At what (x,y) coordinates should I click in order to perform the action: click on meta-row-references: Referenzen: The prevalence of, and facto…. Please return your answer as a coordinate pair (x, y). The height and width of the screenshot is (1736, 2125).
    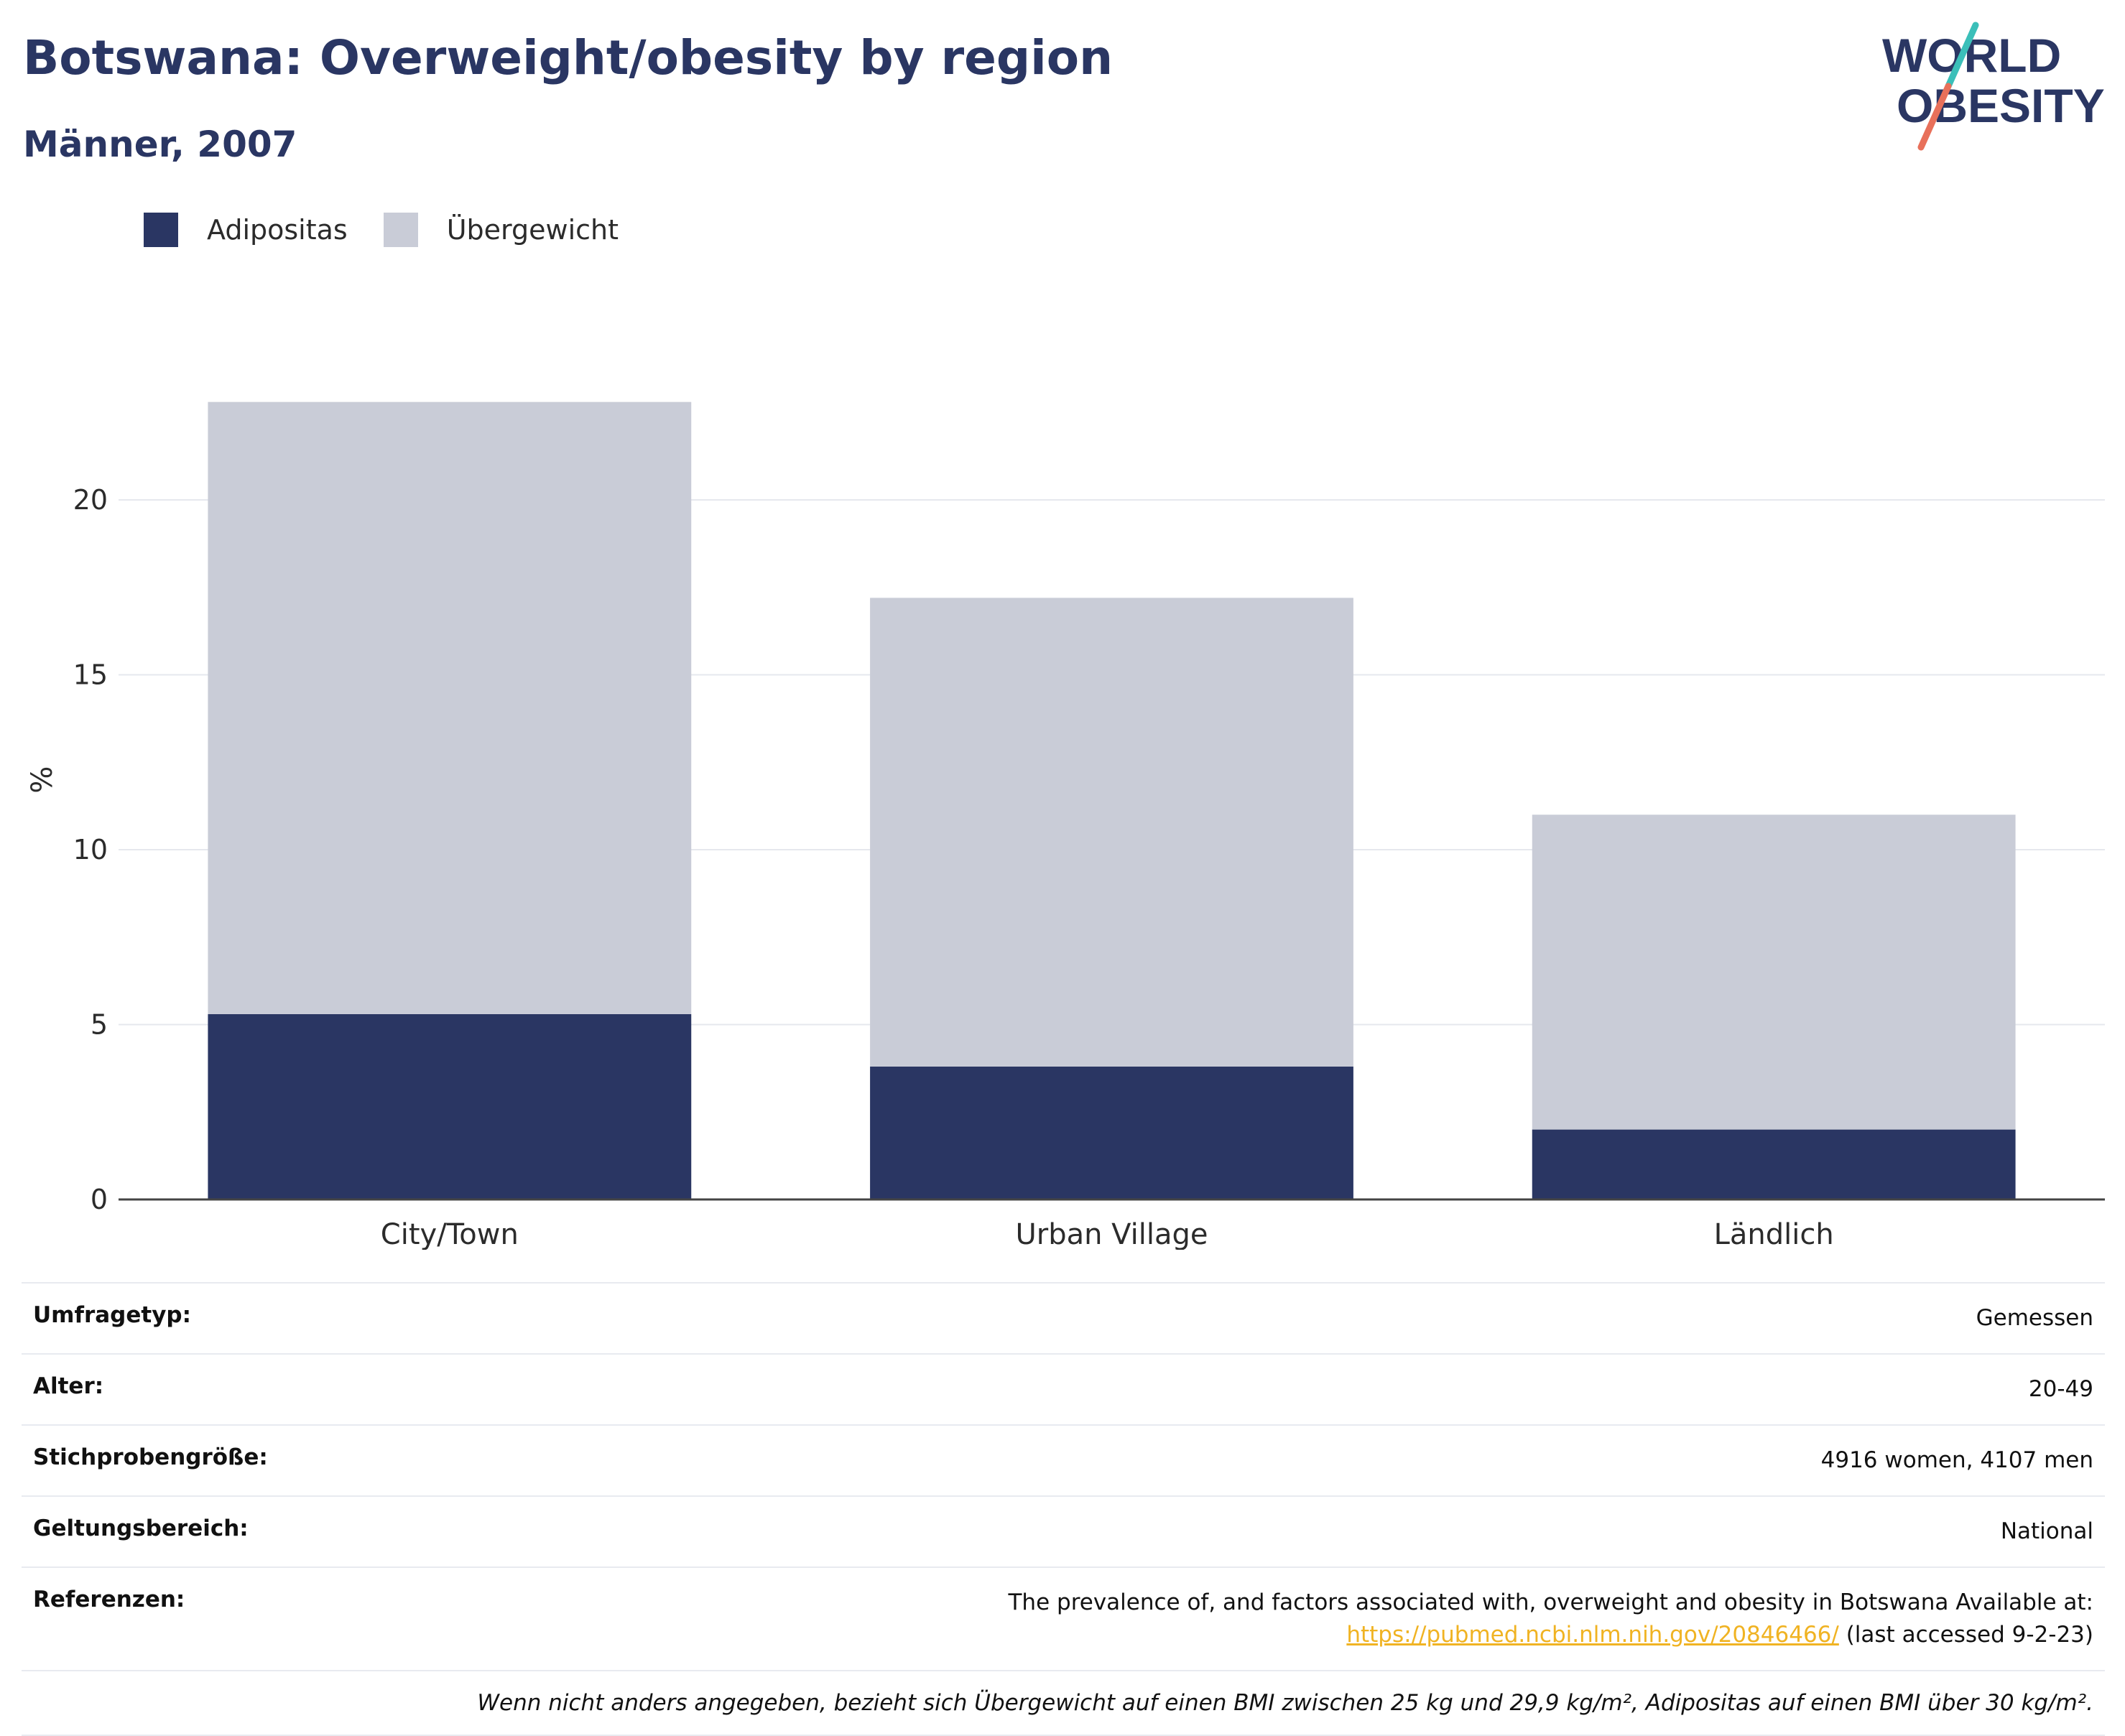
    Looking at the image, I should click on (1063, 1618).